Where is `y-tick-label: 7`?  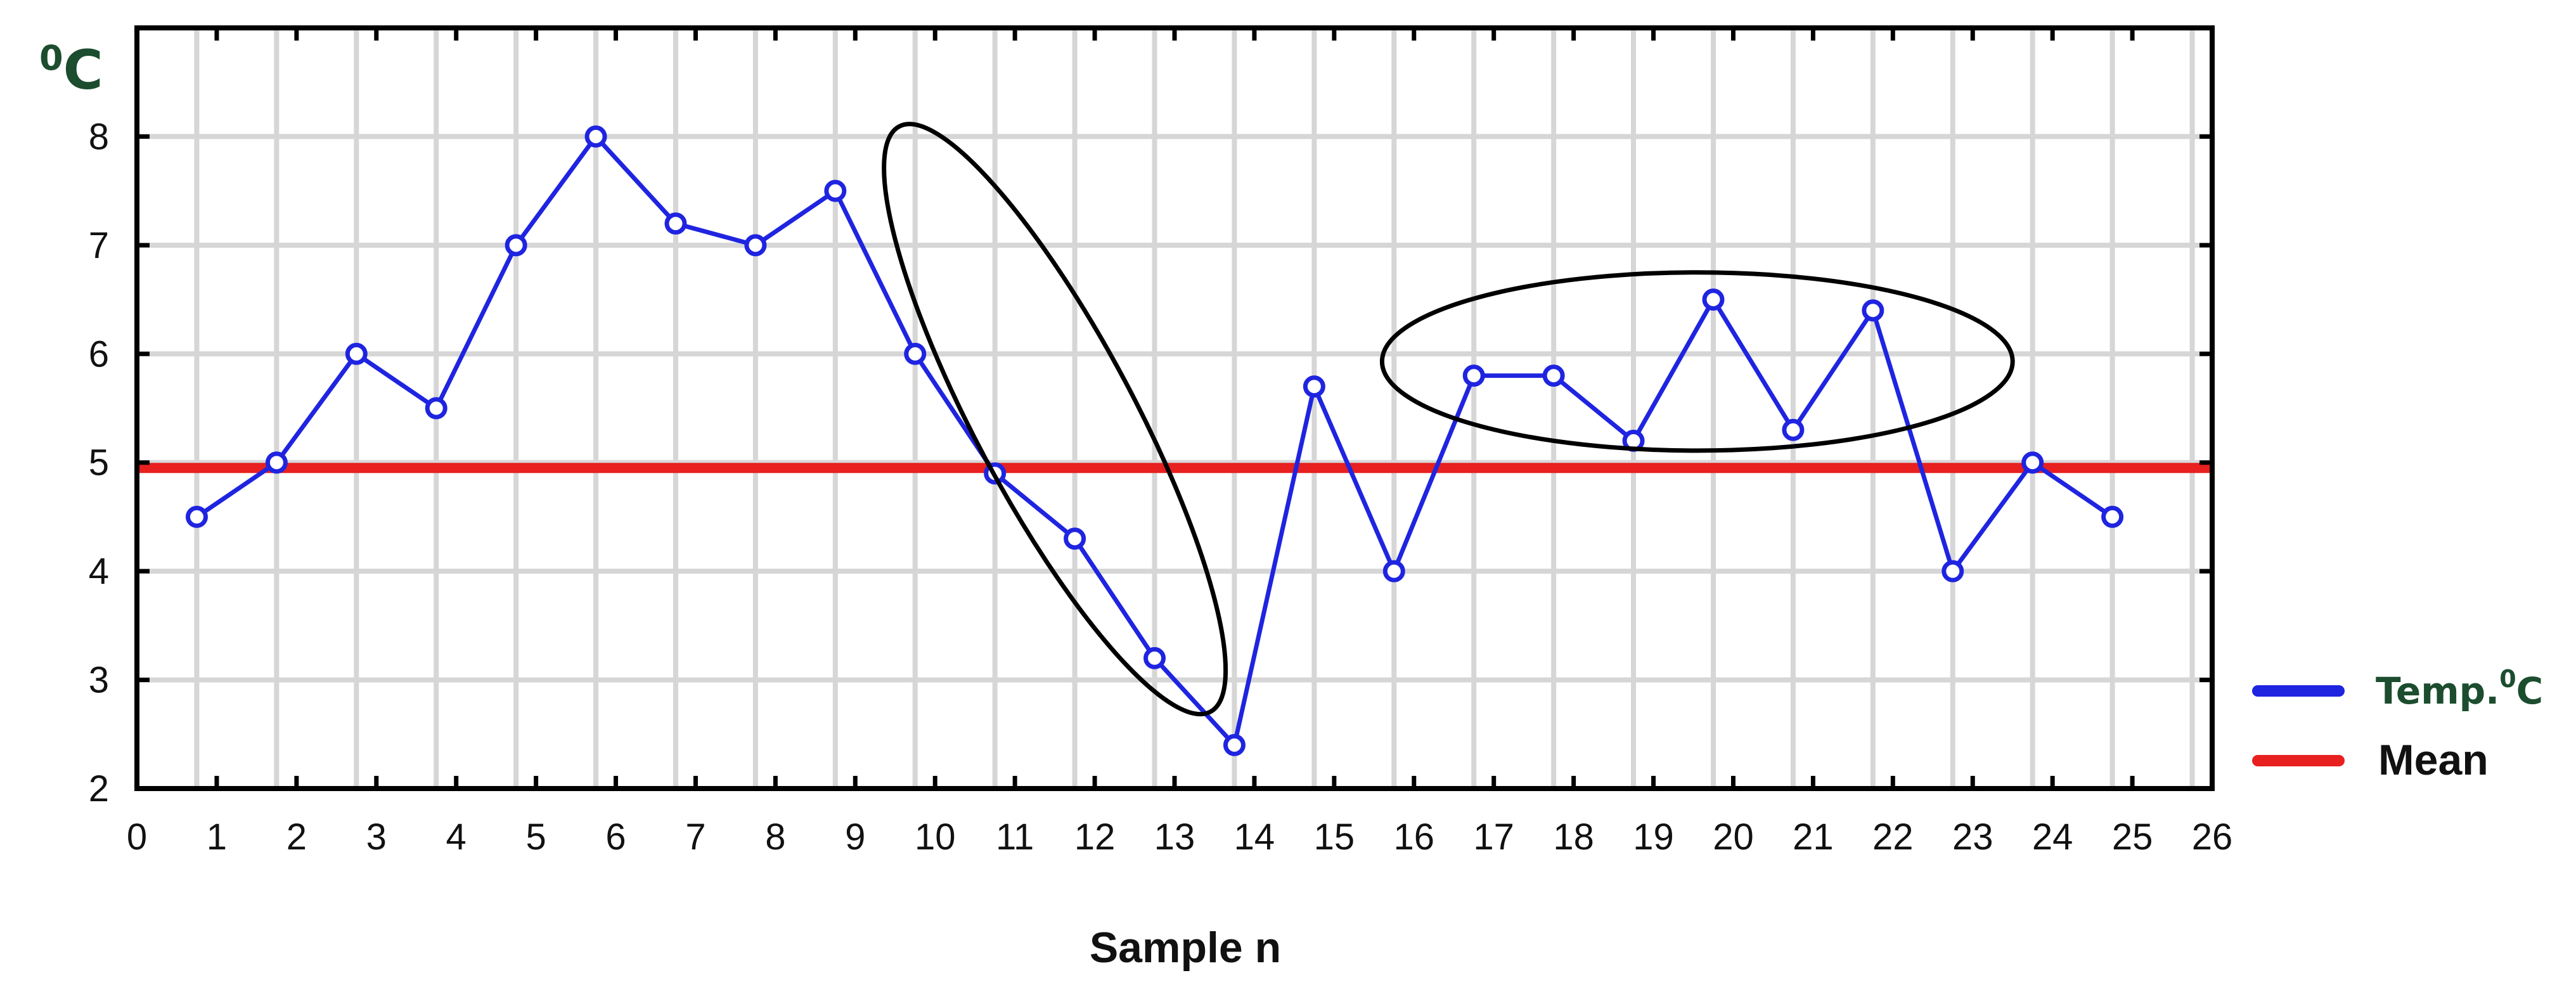
y-tick-label: 7 is located at coordinates (99, 245).